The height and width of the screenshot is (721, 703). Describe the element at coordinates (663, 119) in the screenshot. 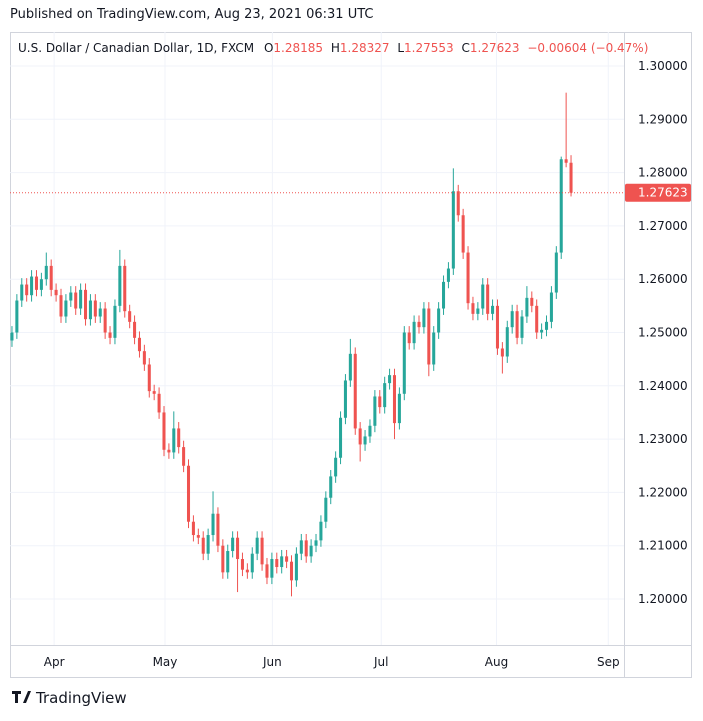

I see `y-tick-label: 1.29000` at that location.